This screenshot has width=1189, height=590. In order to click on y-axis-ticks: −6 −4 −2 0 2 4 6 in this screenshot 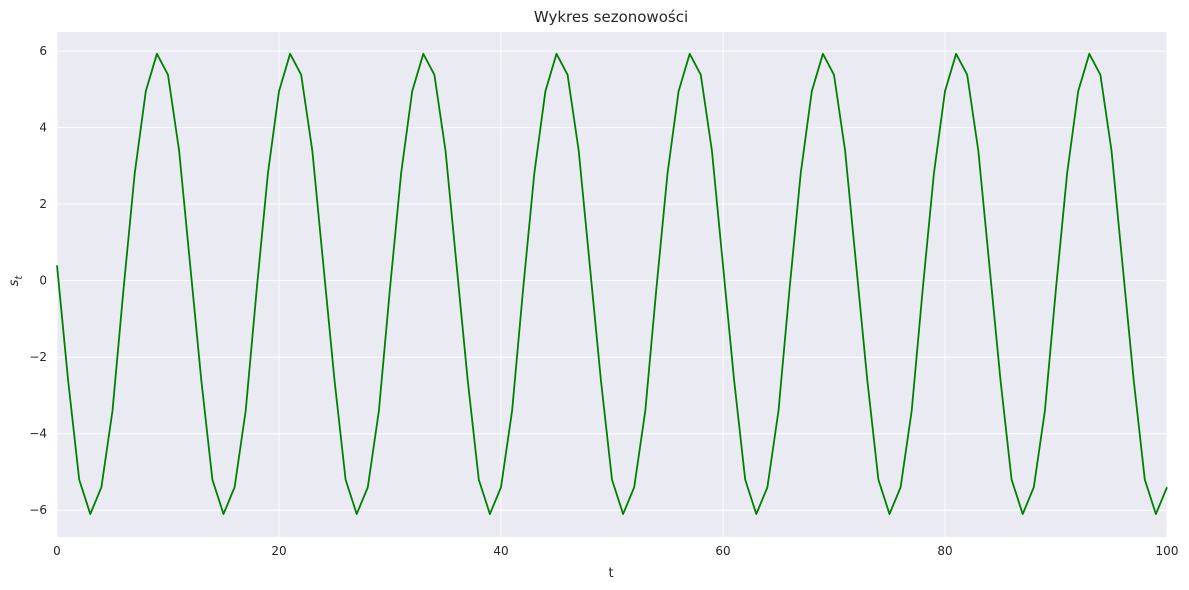, I will do `click(38, 280)`.